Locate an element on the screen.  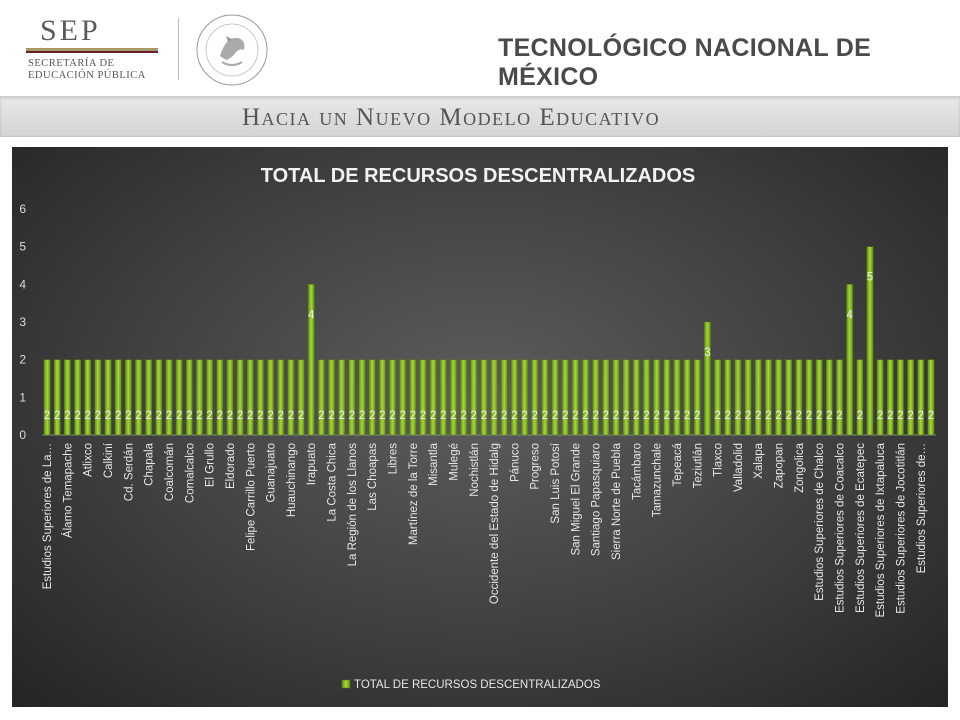
y-tick-label: 6 is located at coordinates (22, 209).